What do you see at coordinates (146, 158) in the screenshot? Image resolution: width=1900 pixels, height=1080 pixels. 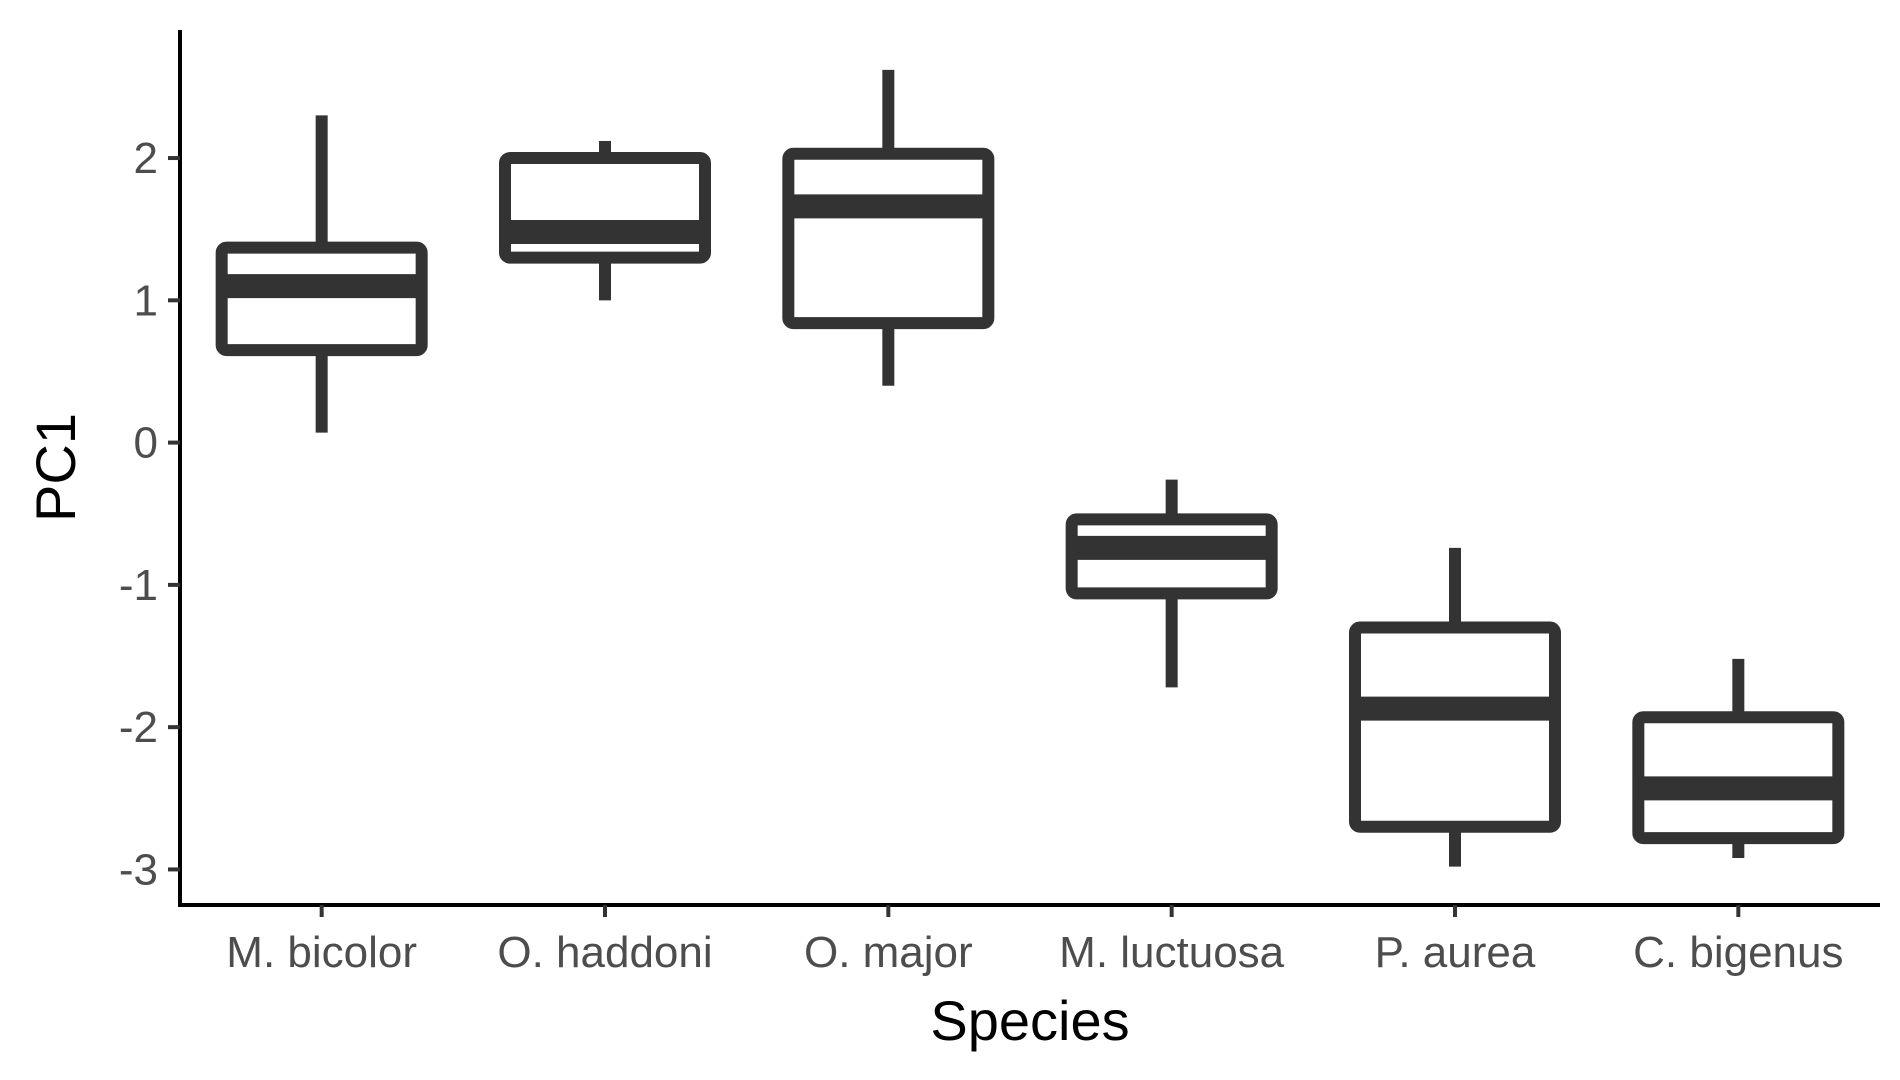 I see `y-tick-label: 2` at bounding box center [146, 158].